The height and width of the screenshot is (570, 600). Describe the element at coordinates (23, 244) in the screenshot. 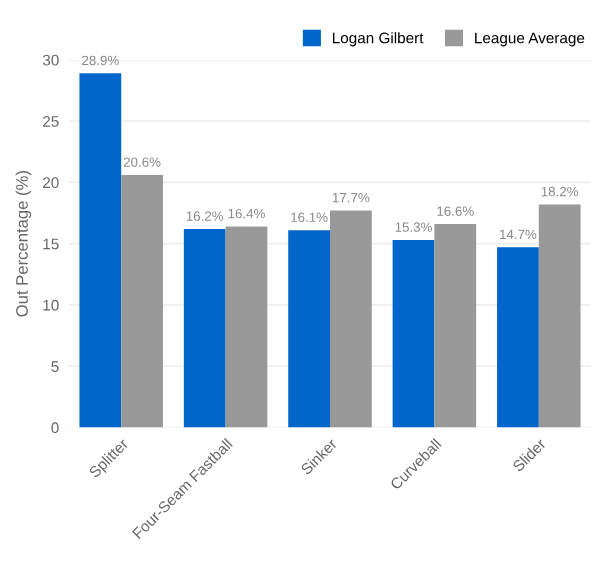

I see `y-axis-title: Out Percentage (%)` at that location.